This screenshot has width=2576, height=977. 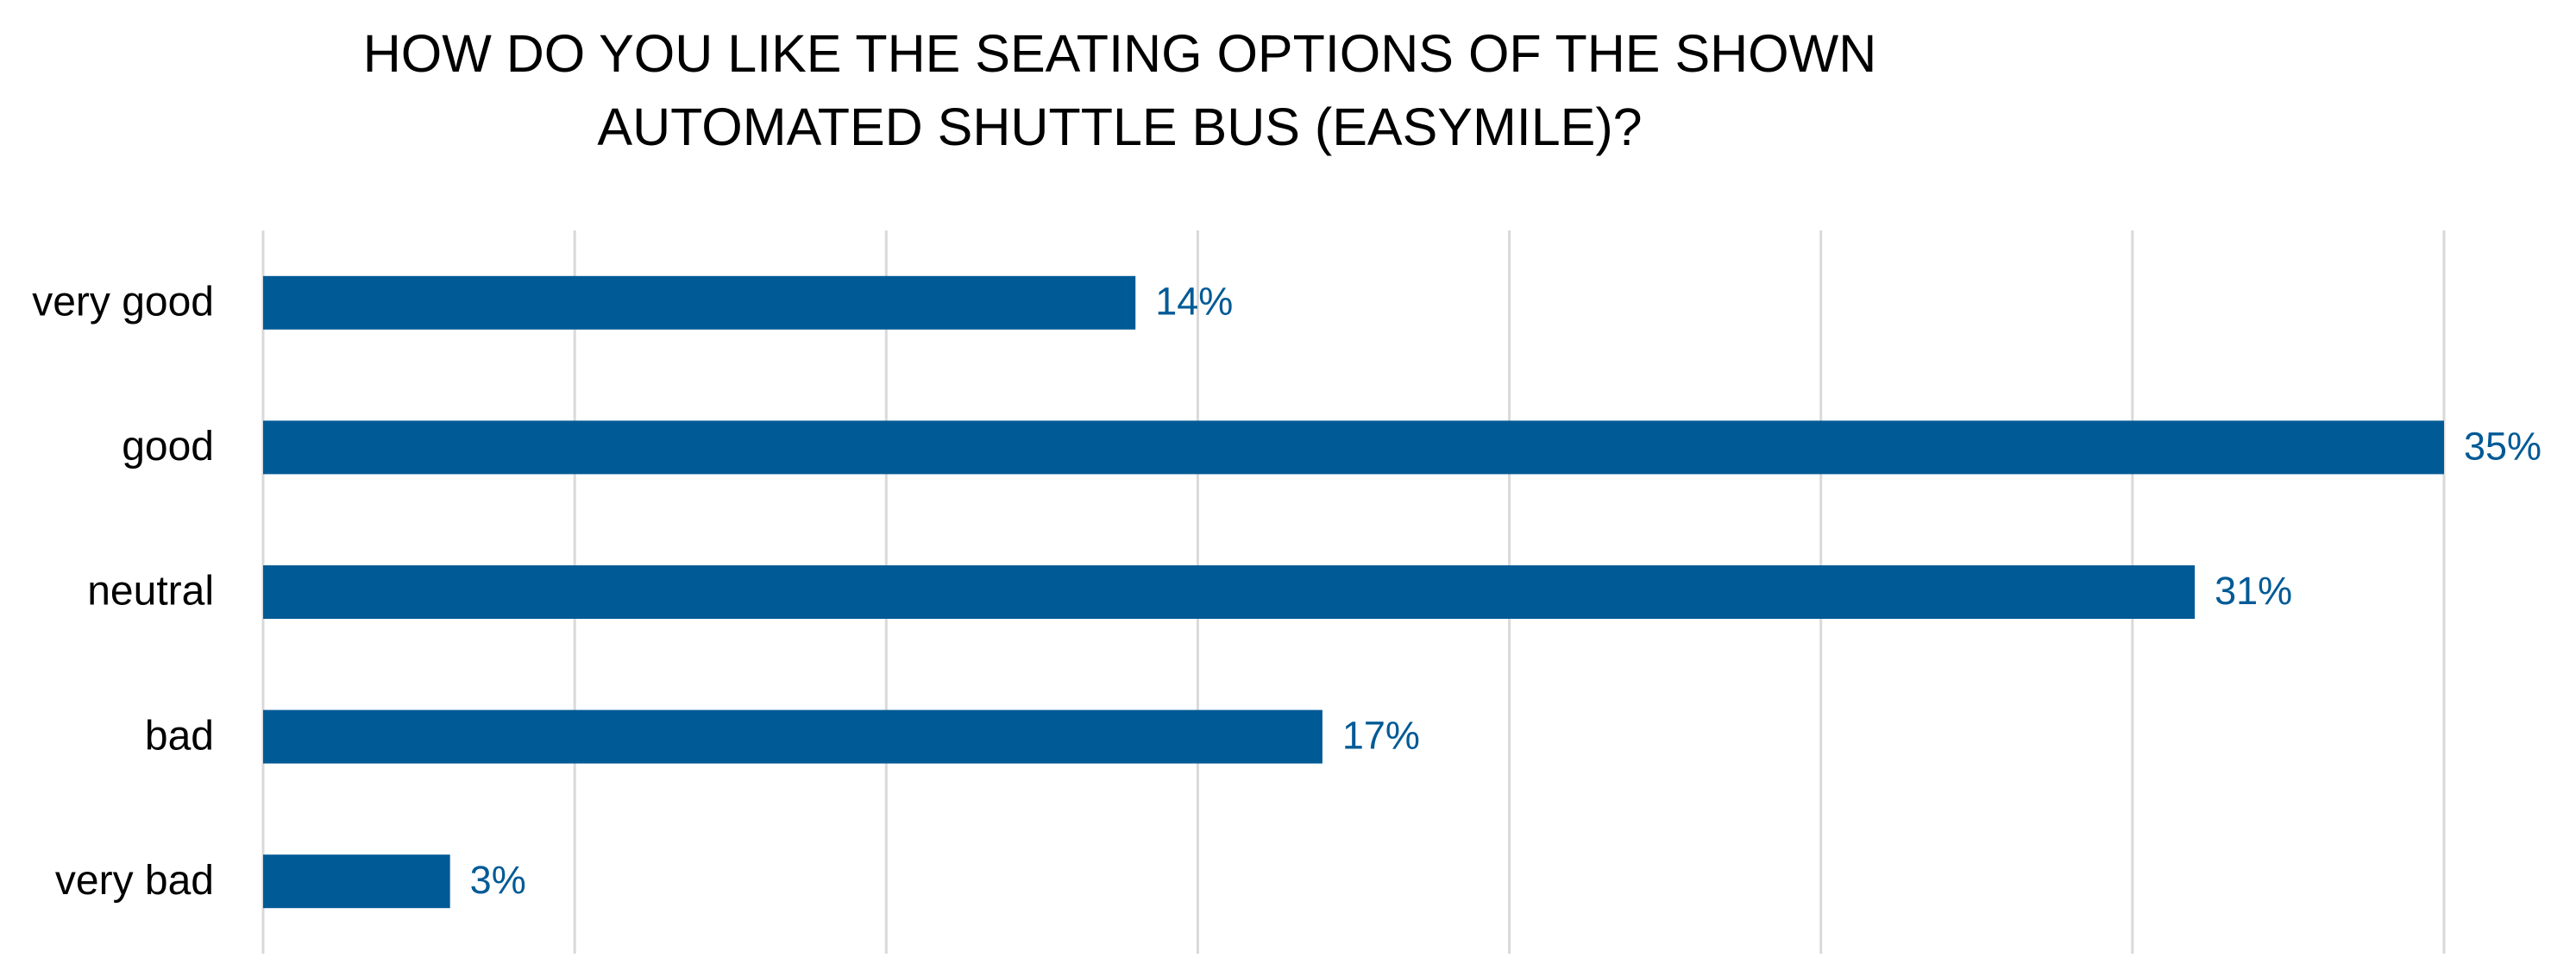 I want to click on y-tick-label: very bad, so click(x=134, y=881).